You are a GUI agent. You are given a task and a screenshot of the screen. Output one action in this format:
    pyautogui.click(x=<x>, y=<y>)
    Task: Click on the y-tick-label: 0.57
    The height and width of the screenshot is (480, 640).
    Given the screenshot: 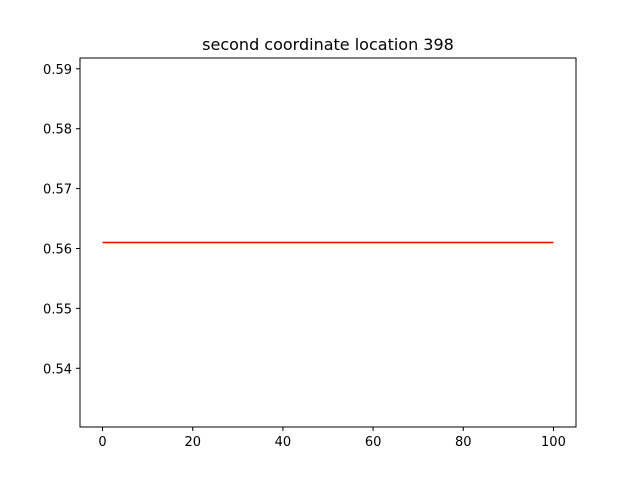 What is the action you would take?
    pyautogui.click(x=57, y=190)
    